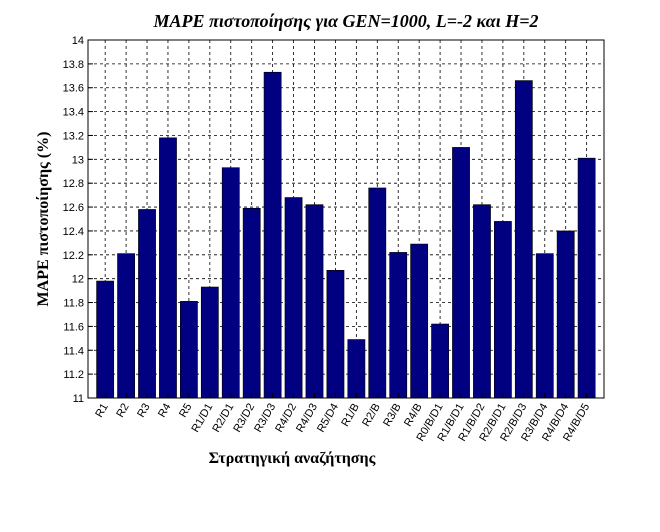 The height and width of the screenshot is (532, 660). What do you see at coordinates (73, 113) in the screenshot?
I see `y-tick-label: 13.4` at bounding box center [73, 113].